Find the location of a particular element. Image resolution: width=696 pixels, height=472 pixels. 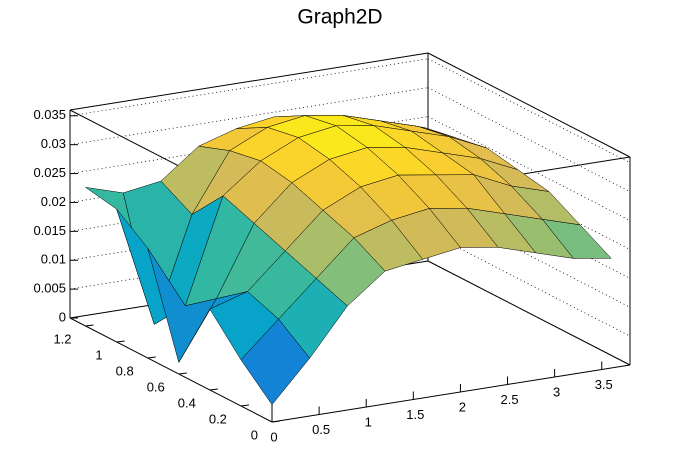

y-tick-label: 0 is located at coordinates (254, 434).